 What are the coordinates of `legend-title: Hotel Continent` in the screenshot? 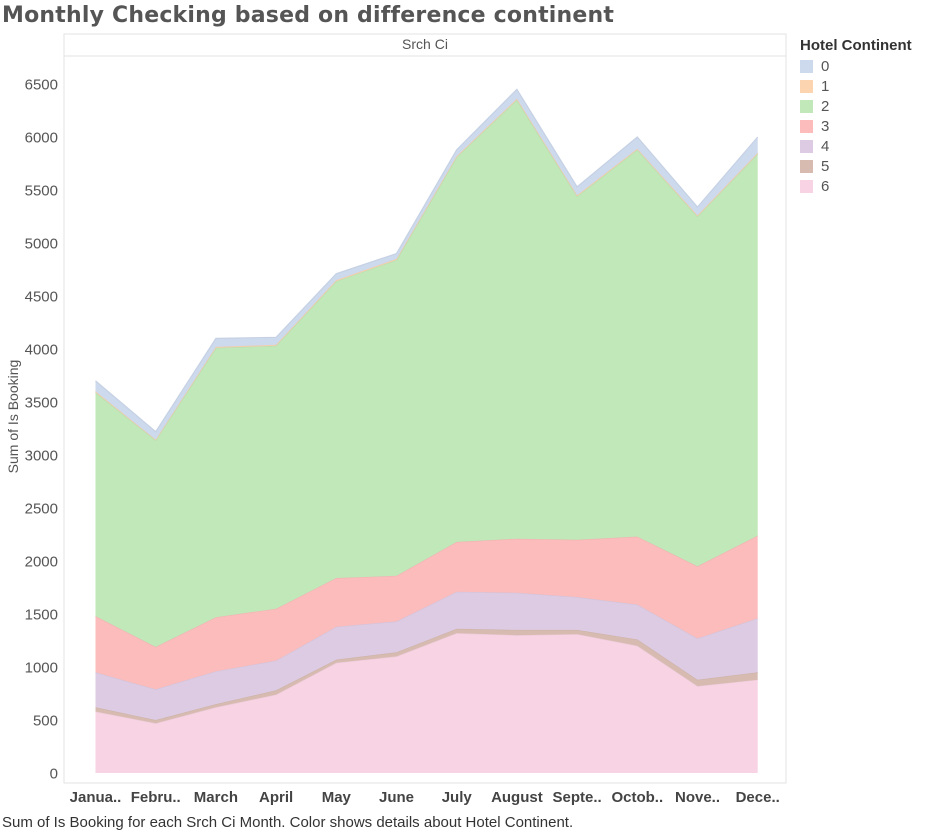 It's located at (856, 45).